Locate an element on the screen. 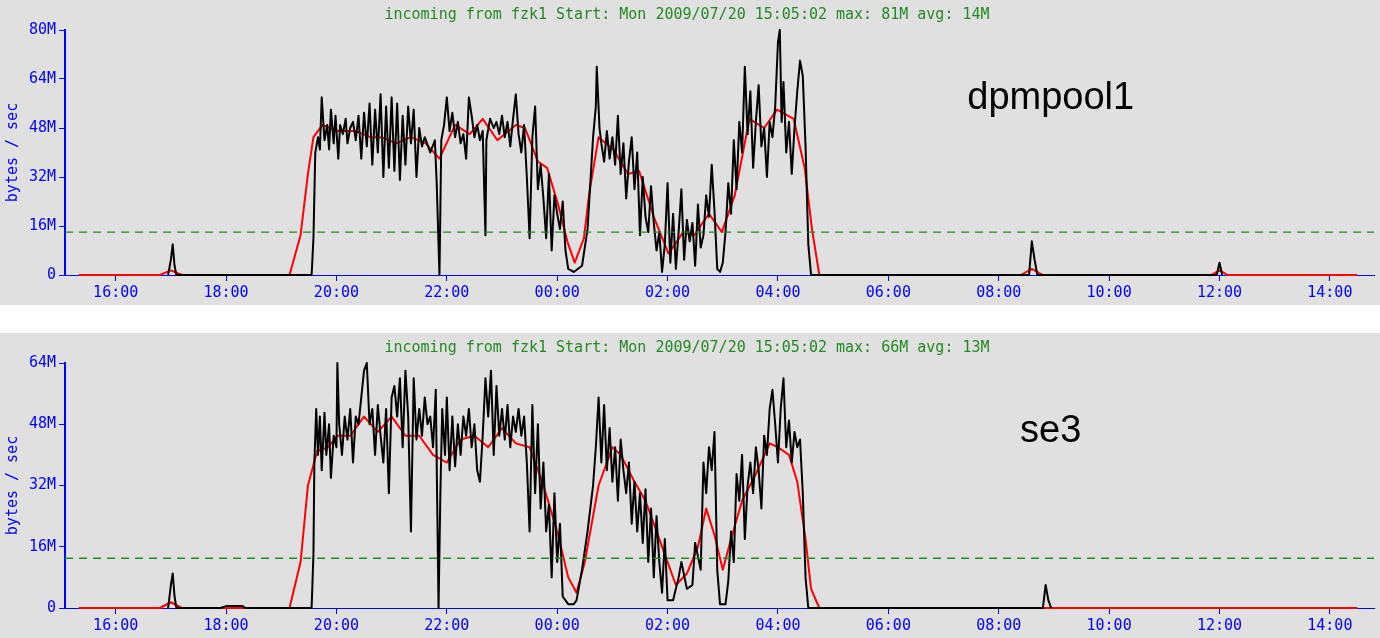 The height and width of the screenshot is (638, 1380). chart-title: incoming from fzk1 Start: Mon 2009/07/20 15:05:02 max: 66M avg: 13M is located at coordinates (687, 346).